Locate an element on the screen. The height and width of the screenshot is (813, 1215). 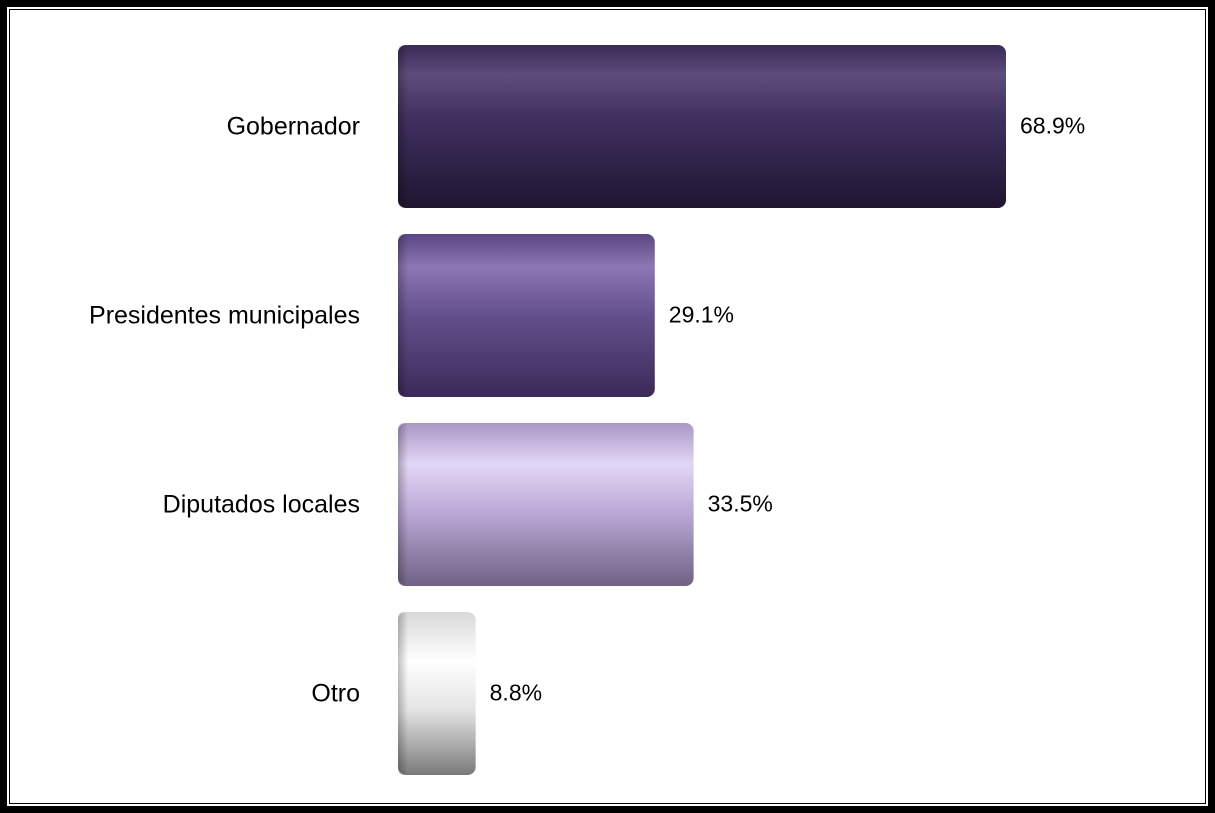
bar-gobernador is located at coordinates (702, 126).